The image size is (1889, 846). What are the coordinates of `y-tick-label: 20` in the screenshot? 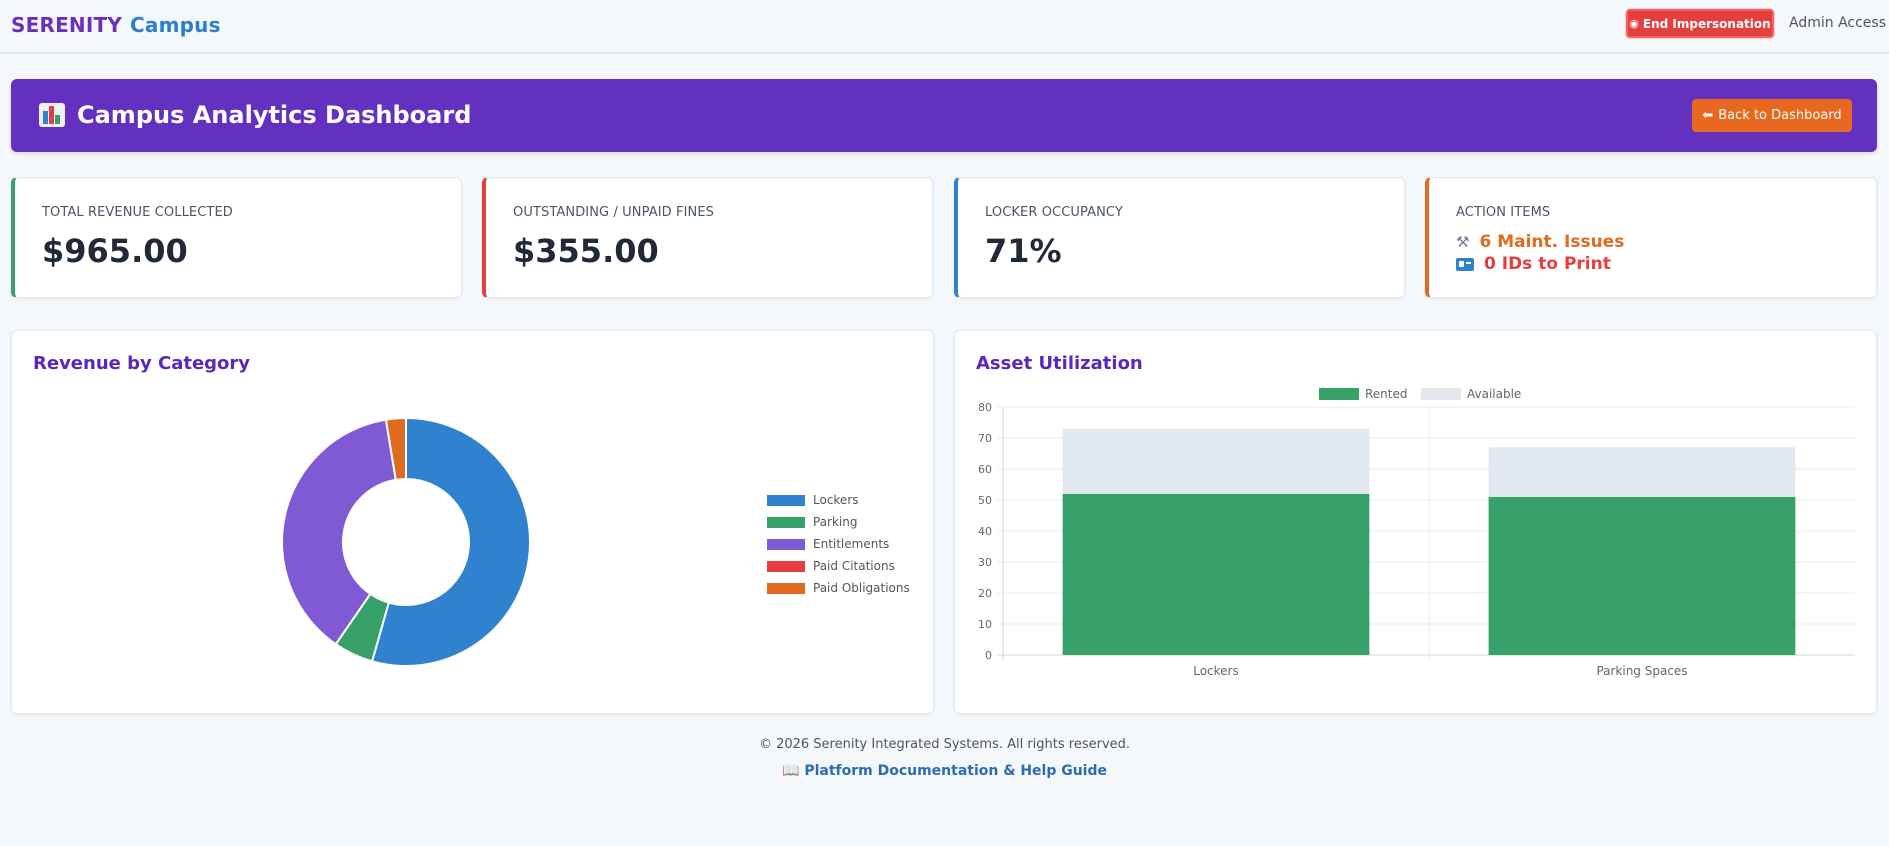 It's located at (985, 593).